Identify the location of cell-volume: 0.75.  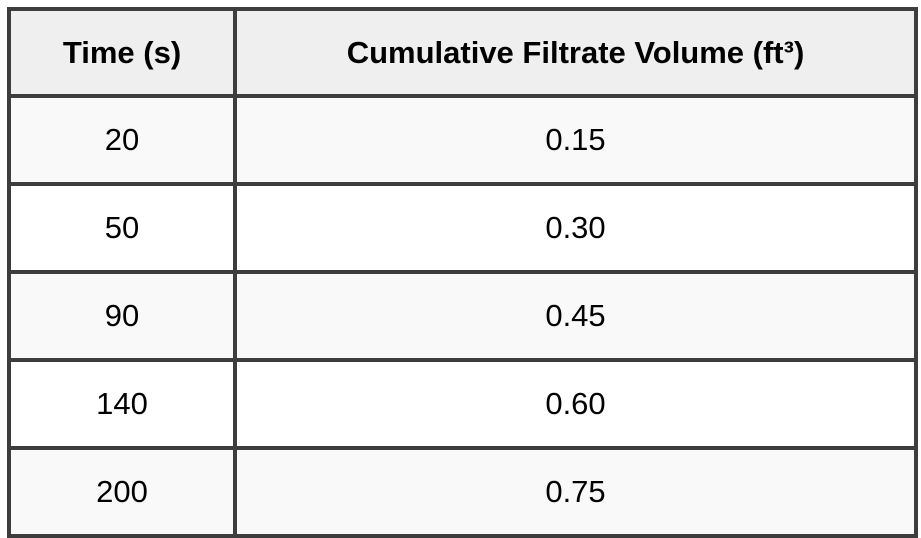
(575, 492).